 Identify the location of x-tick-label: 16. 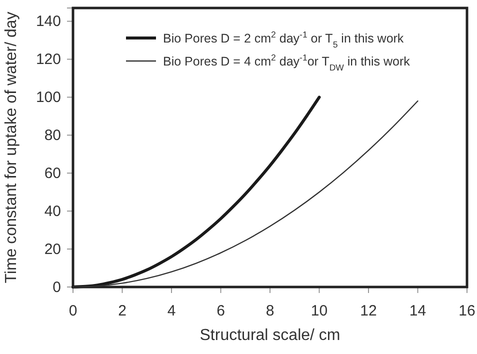
(467, 311).